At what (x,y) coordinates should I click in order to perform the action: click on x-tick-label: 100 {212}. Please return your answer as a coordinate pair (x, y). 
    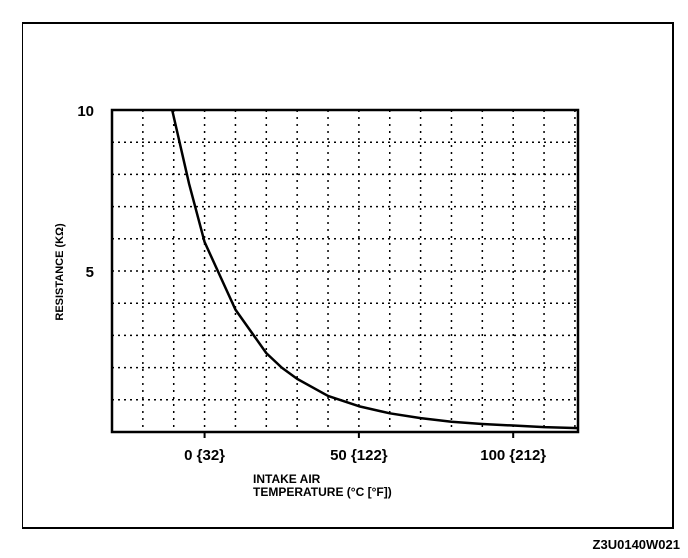
    Looking at the image, I should click on (513, 455).